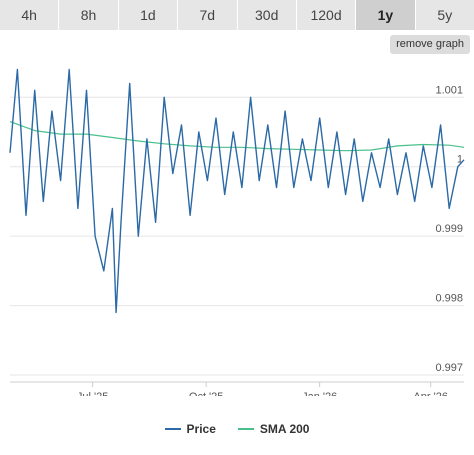 Image resolution: width=474 pixels, height=455 pixels. I want to click on y-tick-label: 0.998, so click(449, 299).